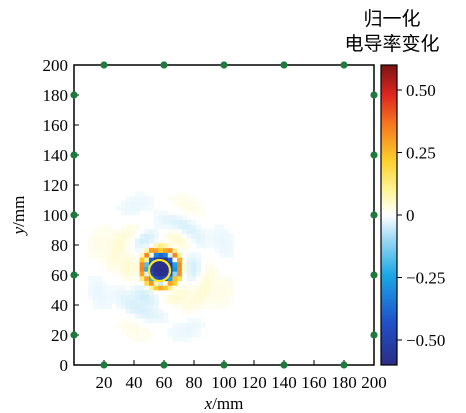  Describe the element at coordinates (59, 275) in the screenshot. I see `y-tick-label: 60` at that location.